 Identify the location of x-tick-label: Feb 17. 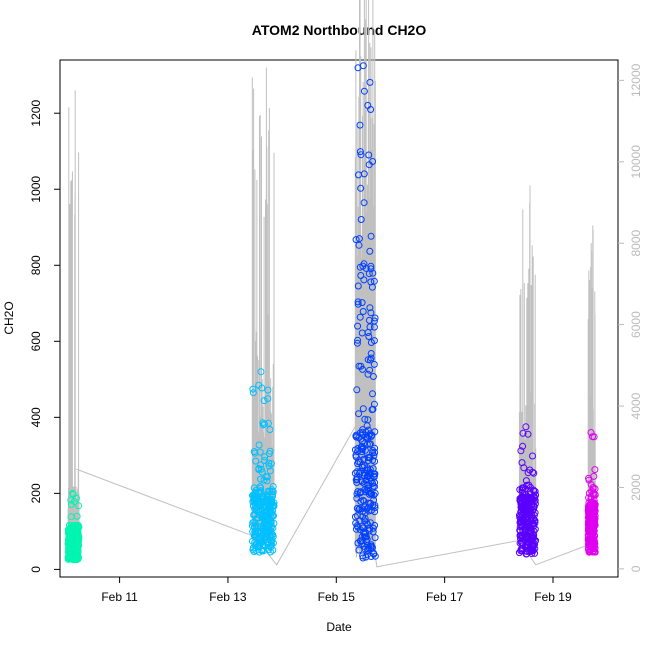
(445, 597).